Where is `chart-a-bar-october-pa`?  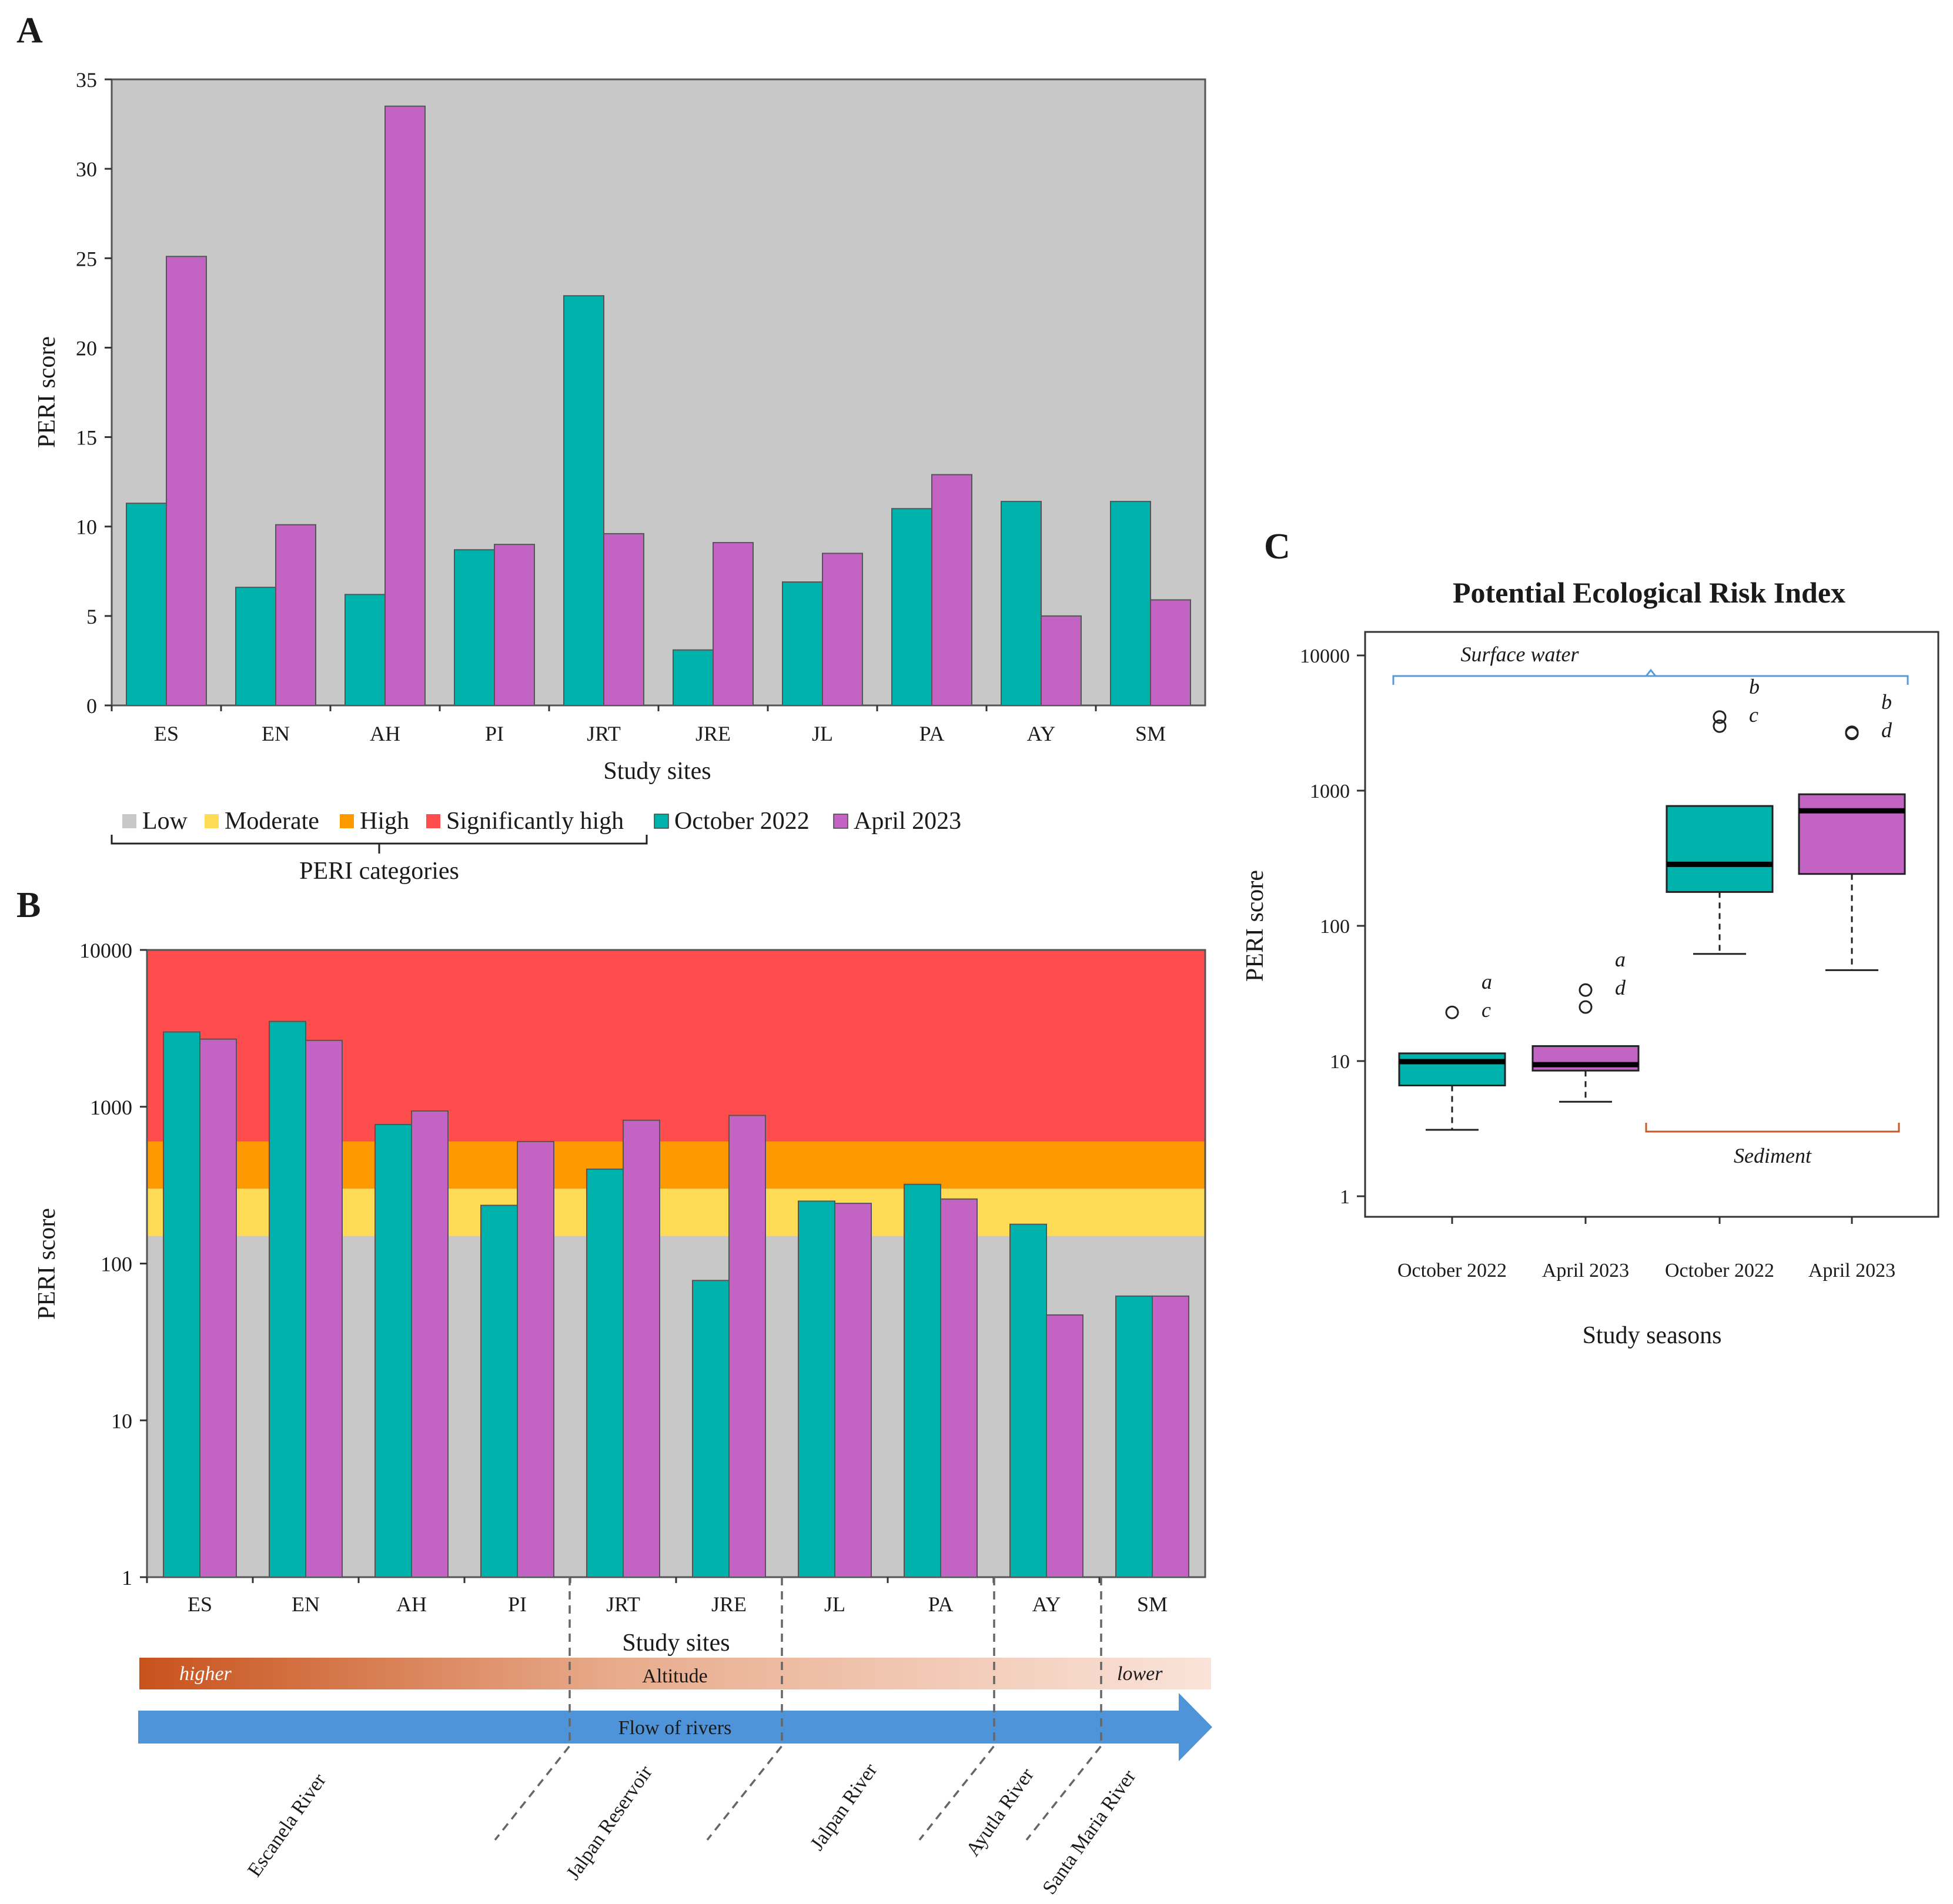 chart-a-bar-october-pa is located at coordinates (911, 607).